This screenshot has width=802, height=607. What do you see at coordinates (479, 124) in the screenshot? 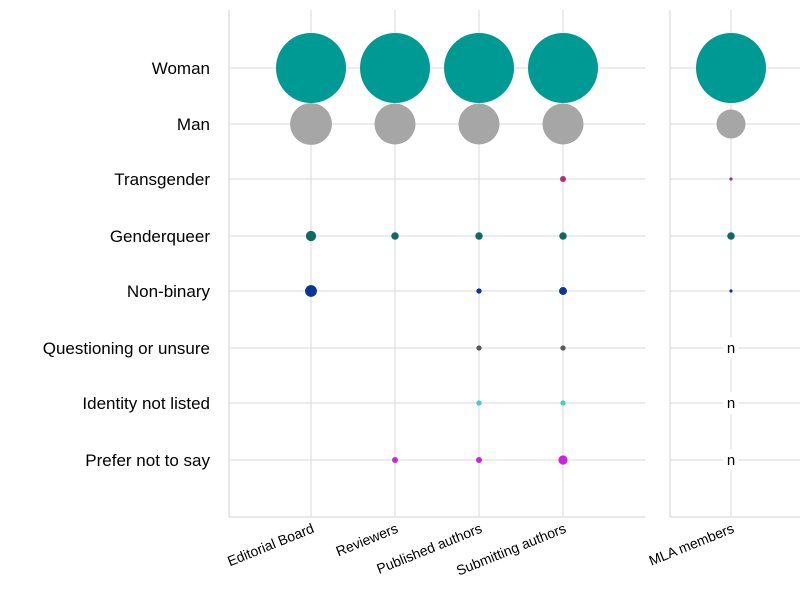
I see `bubble-published-authors-man` at bounding box center [479, 124].